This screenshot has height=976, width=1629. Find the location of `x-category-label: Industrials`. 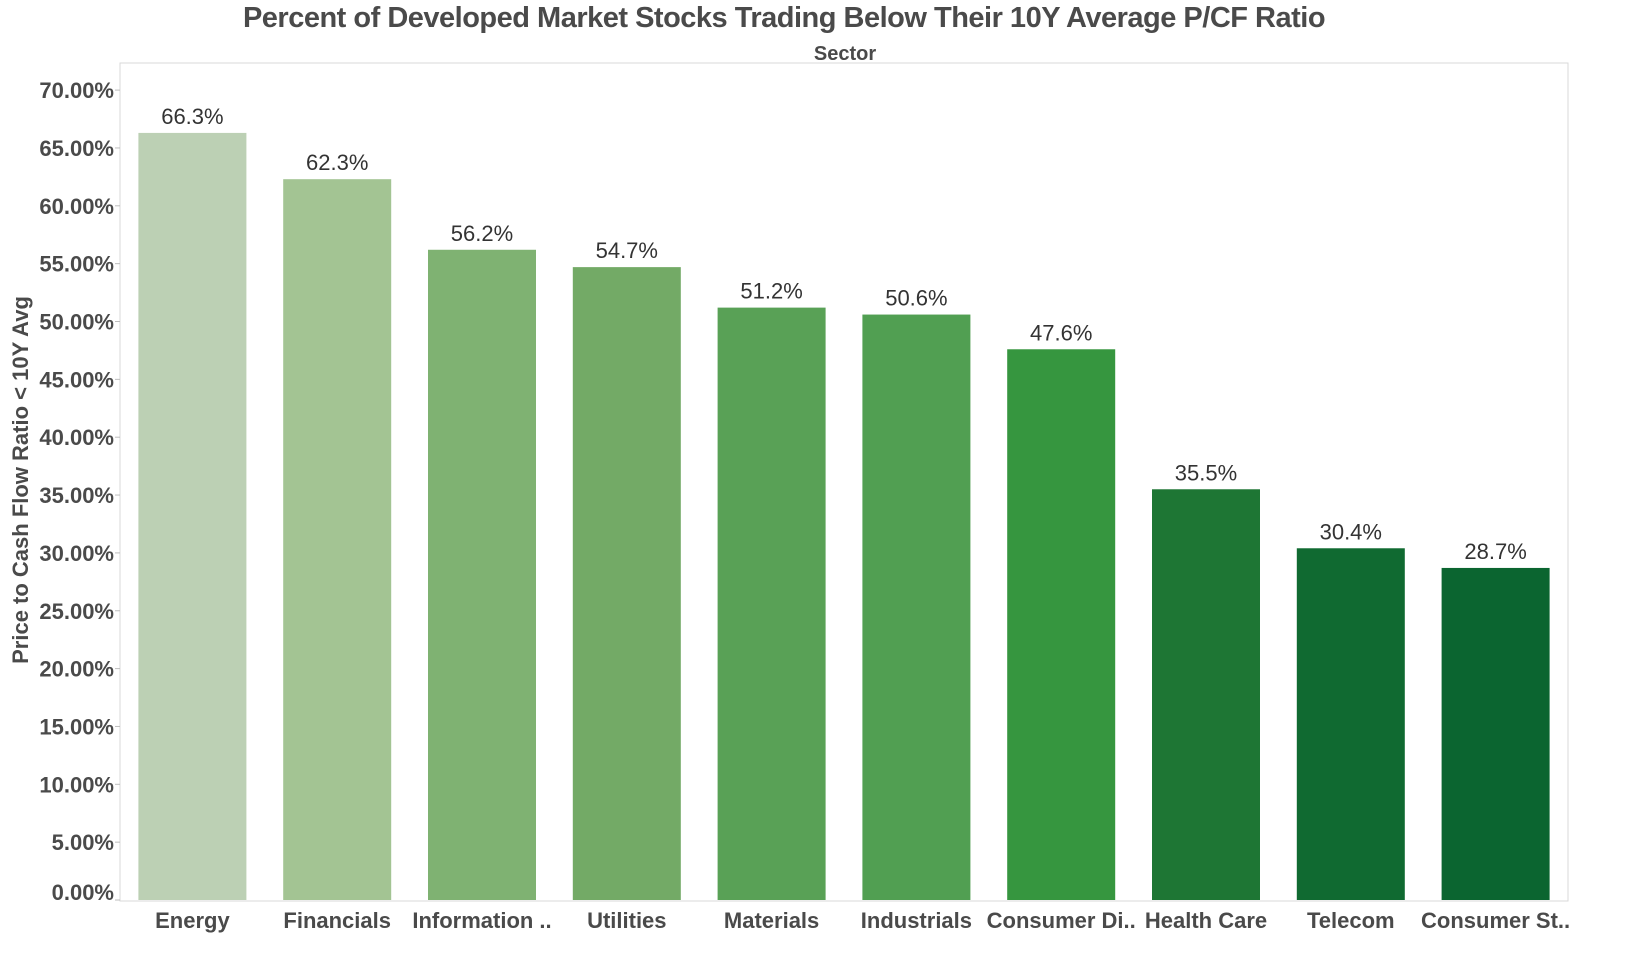

x-category-label: Industrials is located at coordinates (916, 920).